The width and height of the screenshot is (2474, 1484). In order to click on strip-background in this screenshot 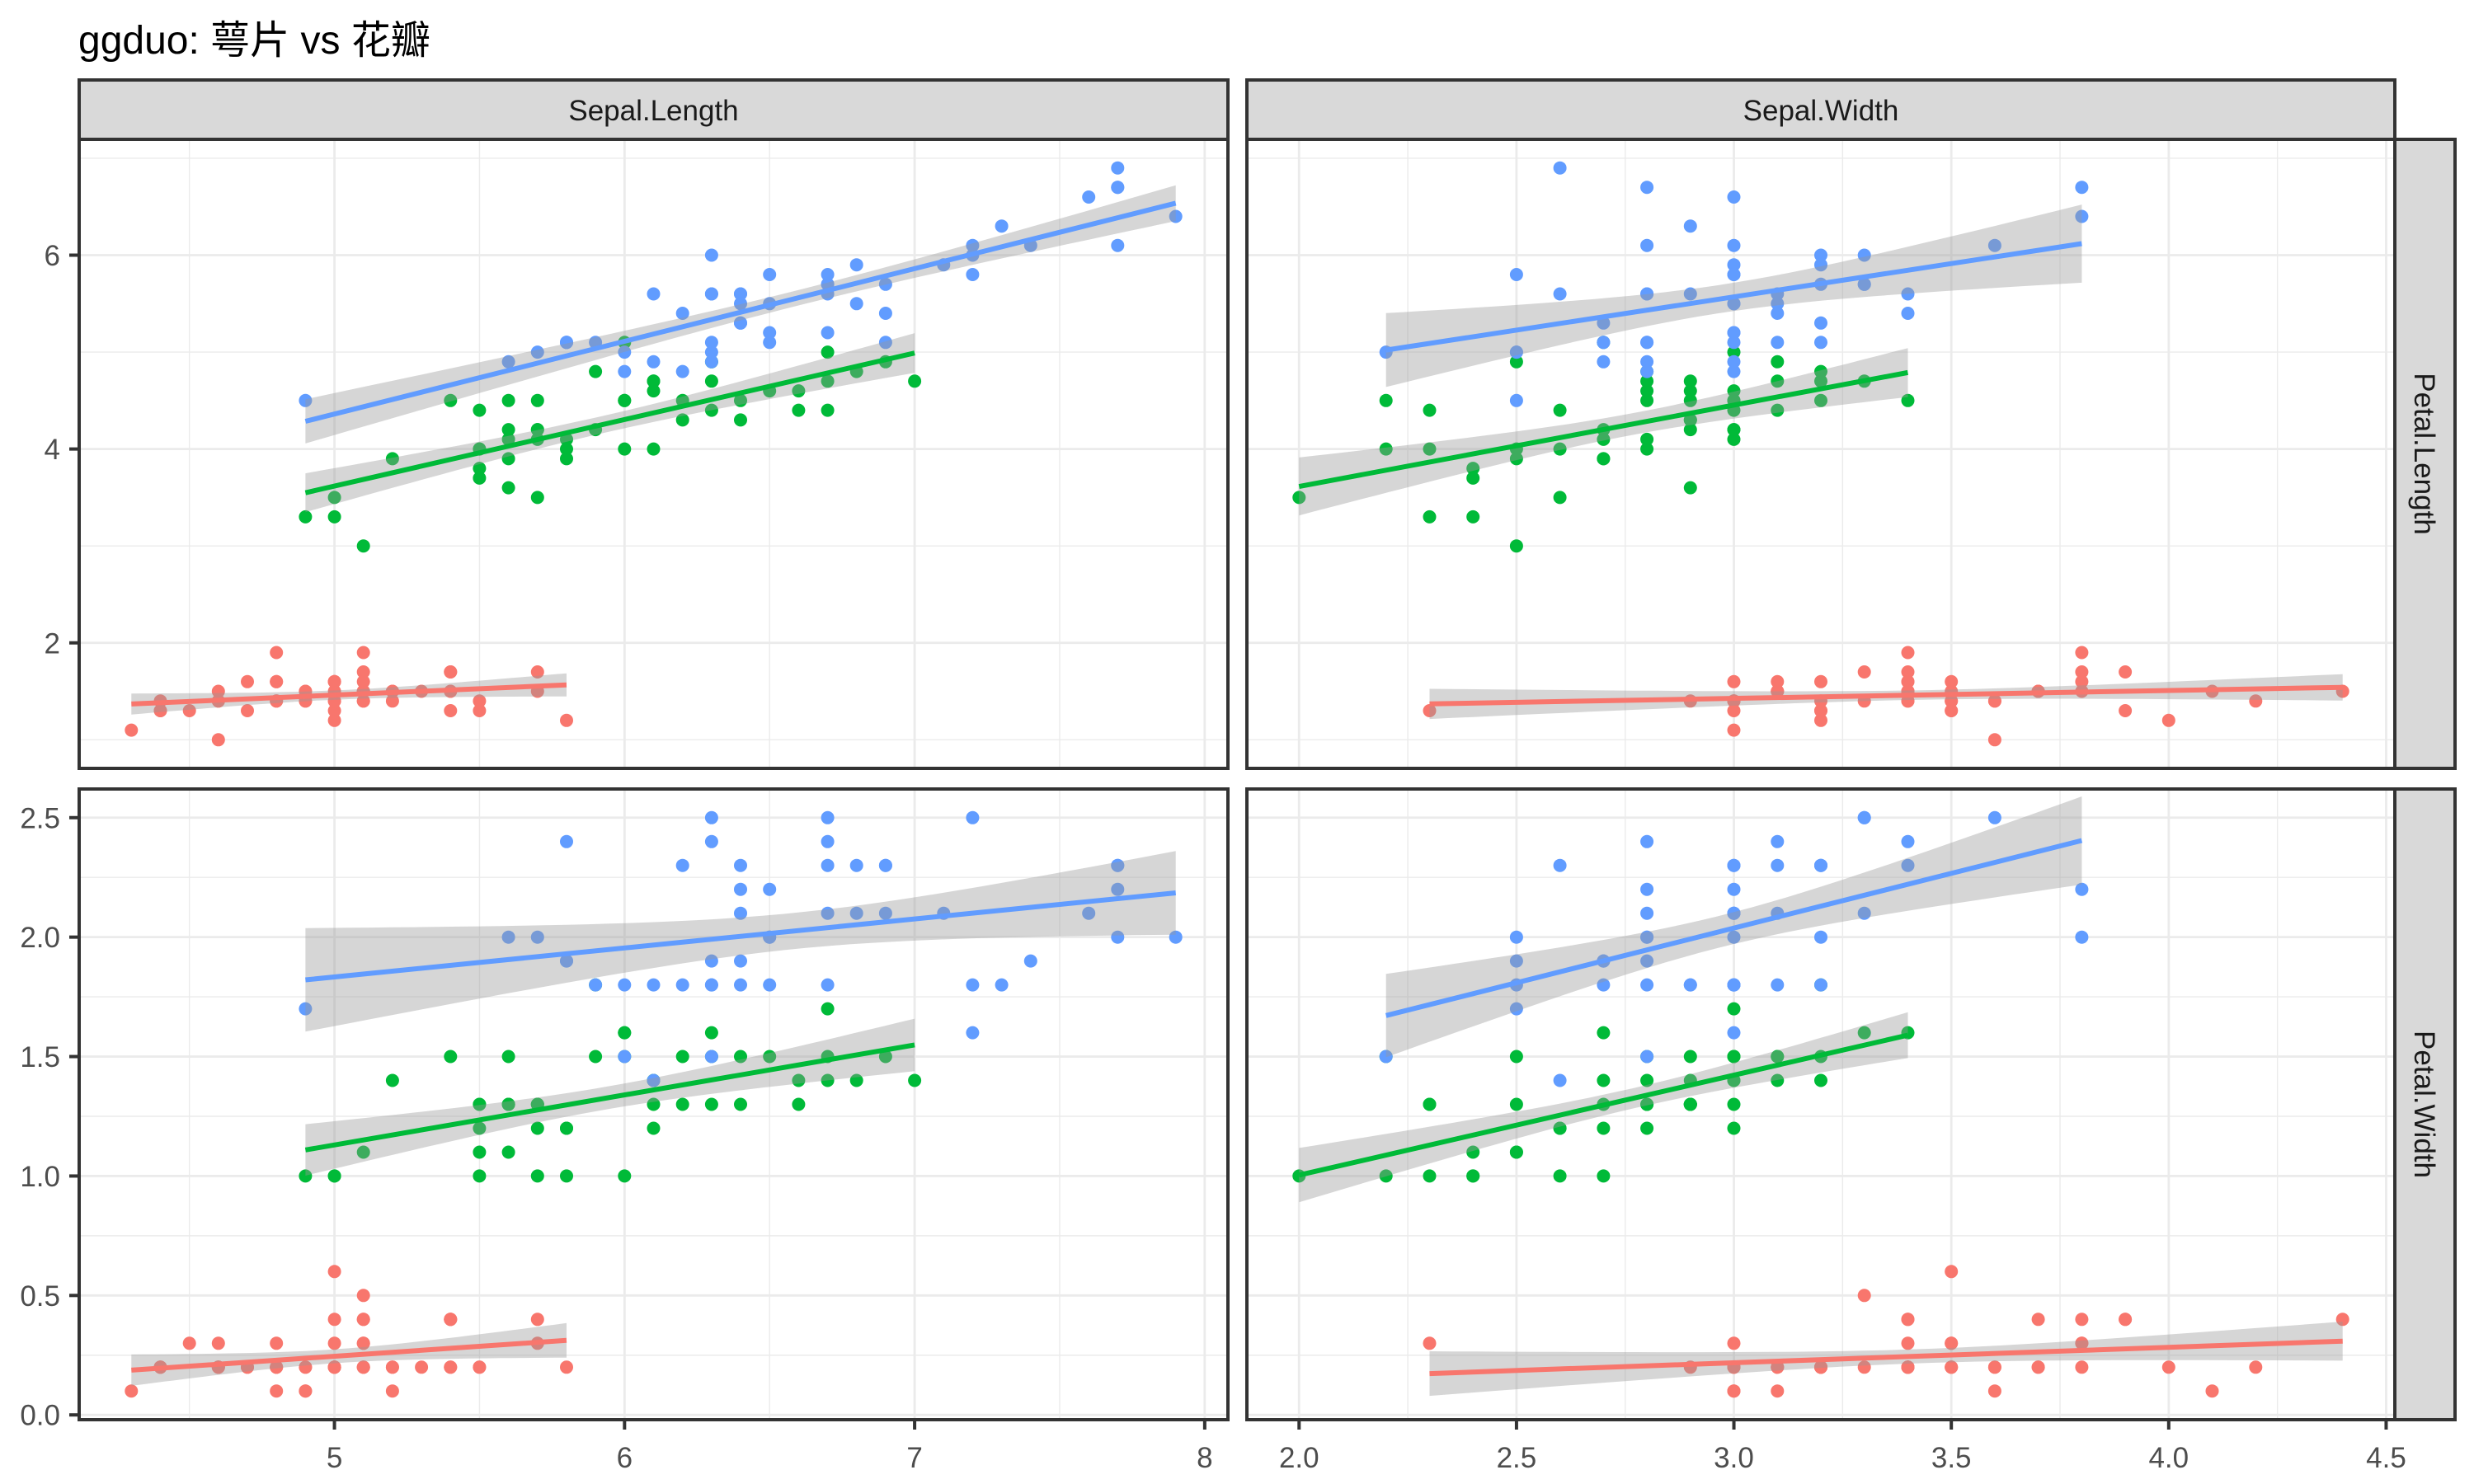, I will do `click(2425, 454)`.